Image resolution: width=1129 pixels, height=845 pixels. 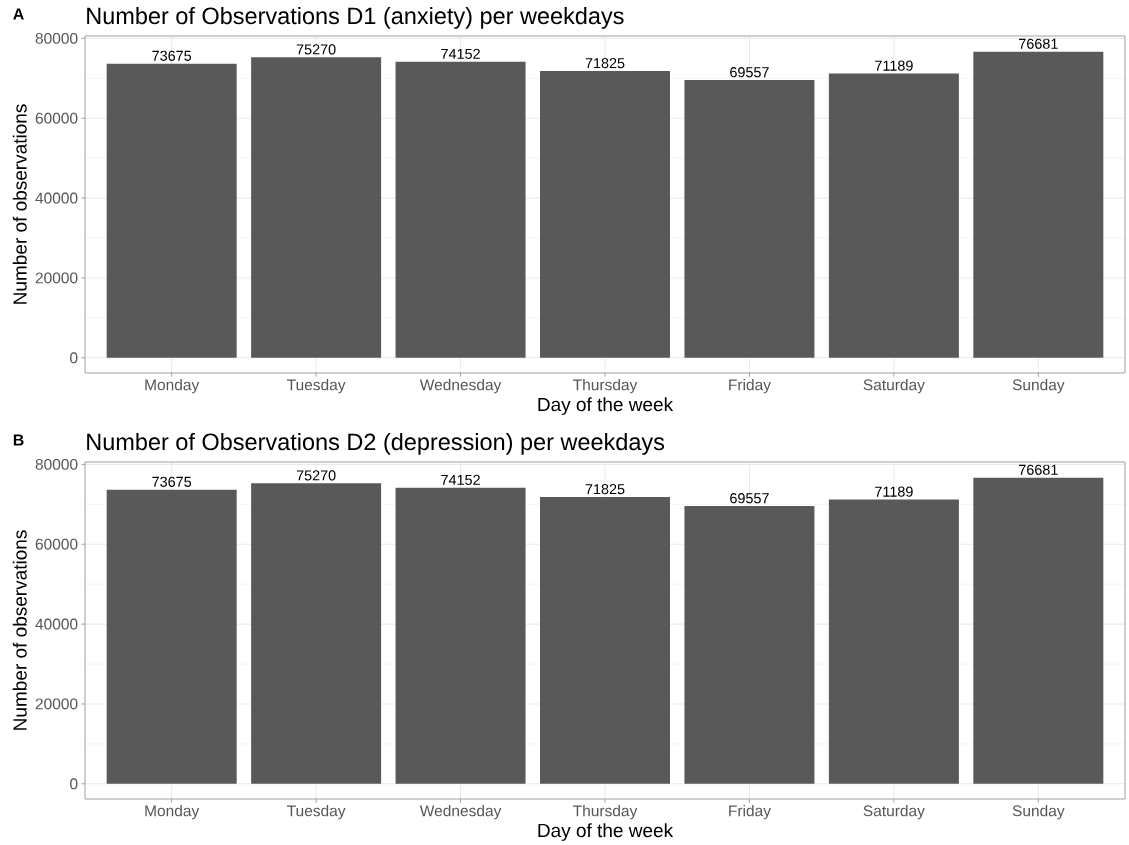 I want to click on chart-title: Number of Observations D2 (depression) per weekdays, so click(x=376, y=443).